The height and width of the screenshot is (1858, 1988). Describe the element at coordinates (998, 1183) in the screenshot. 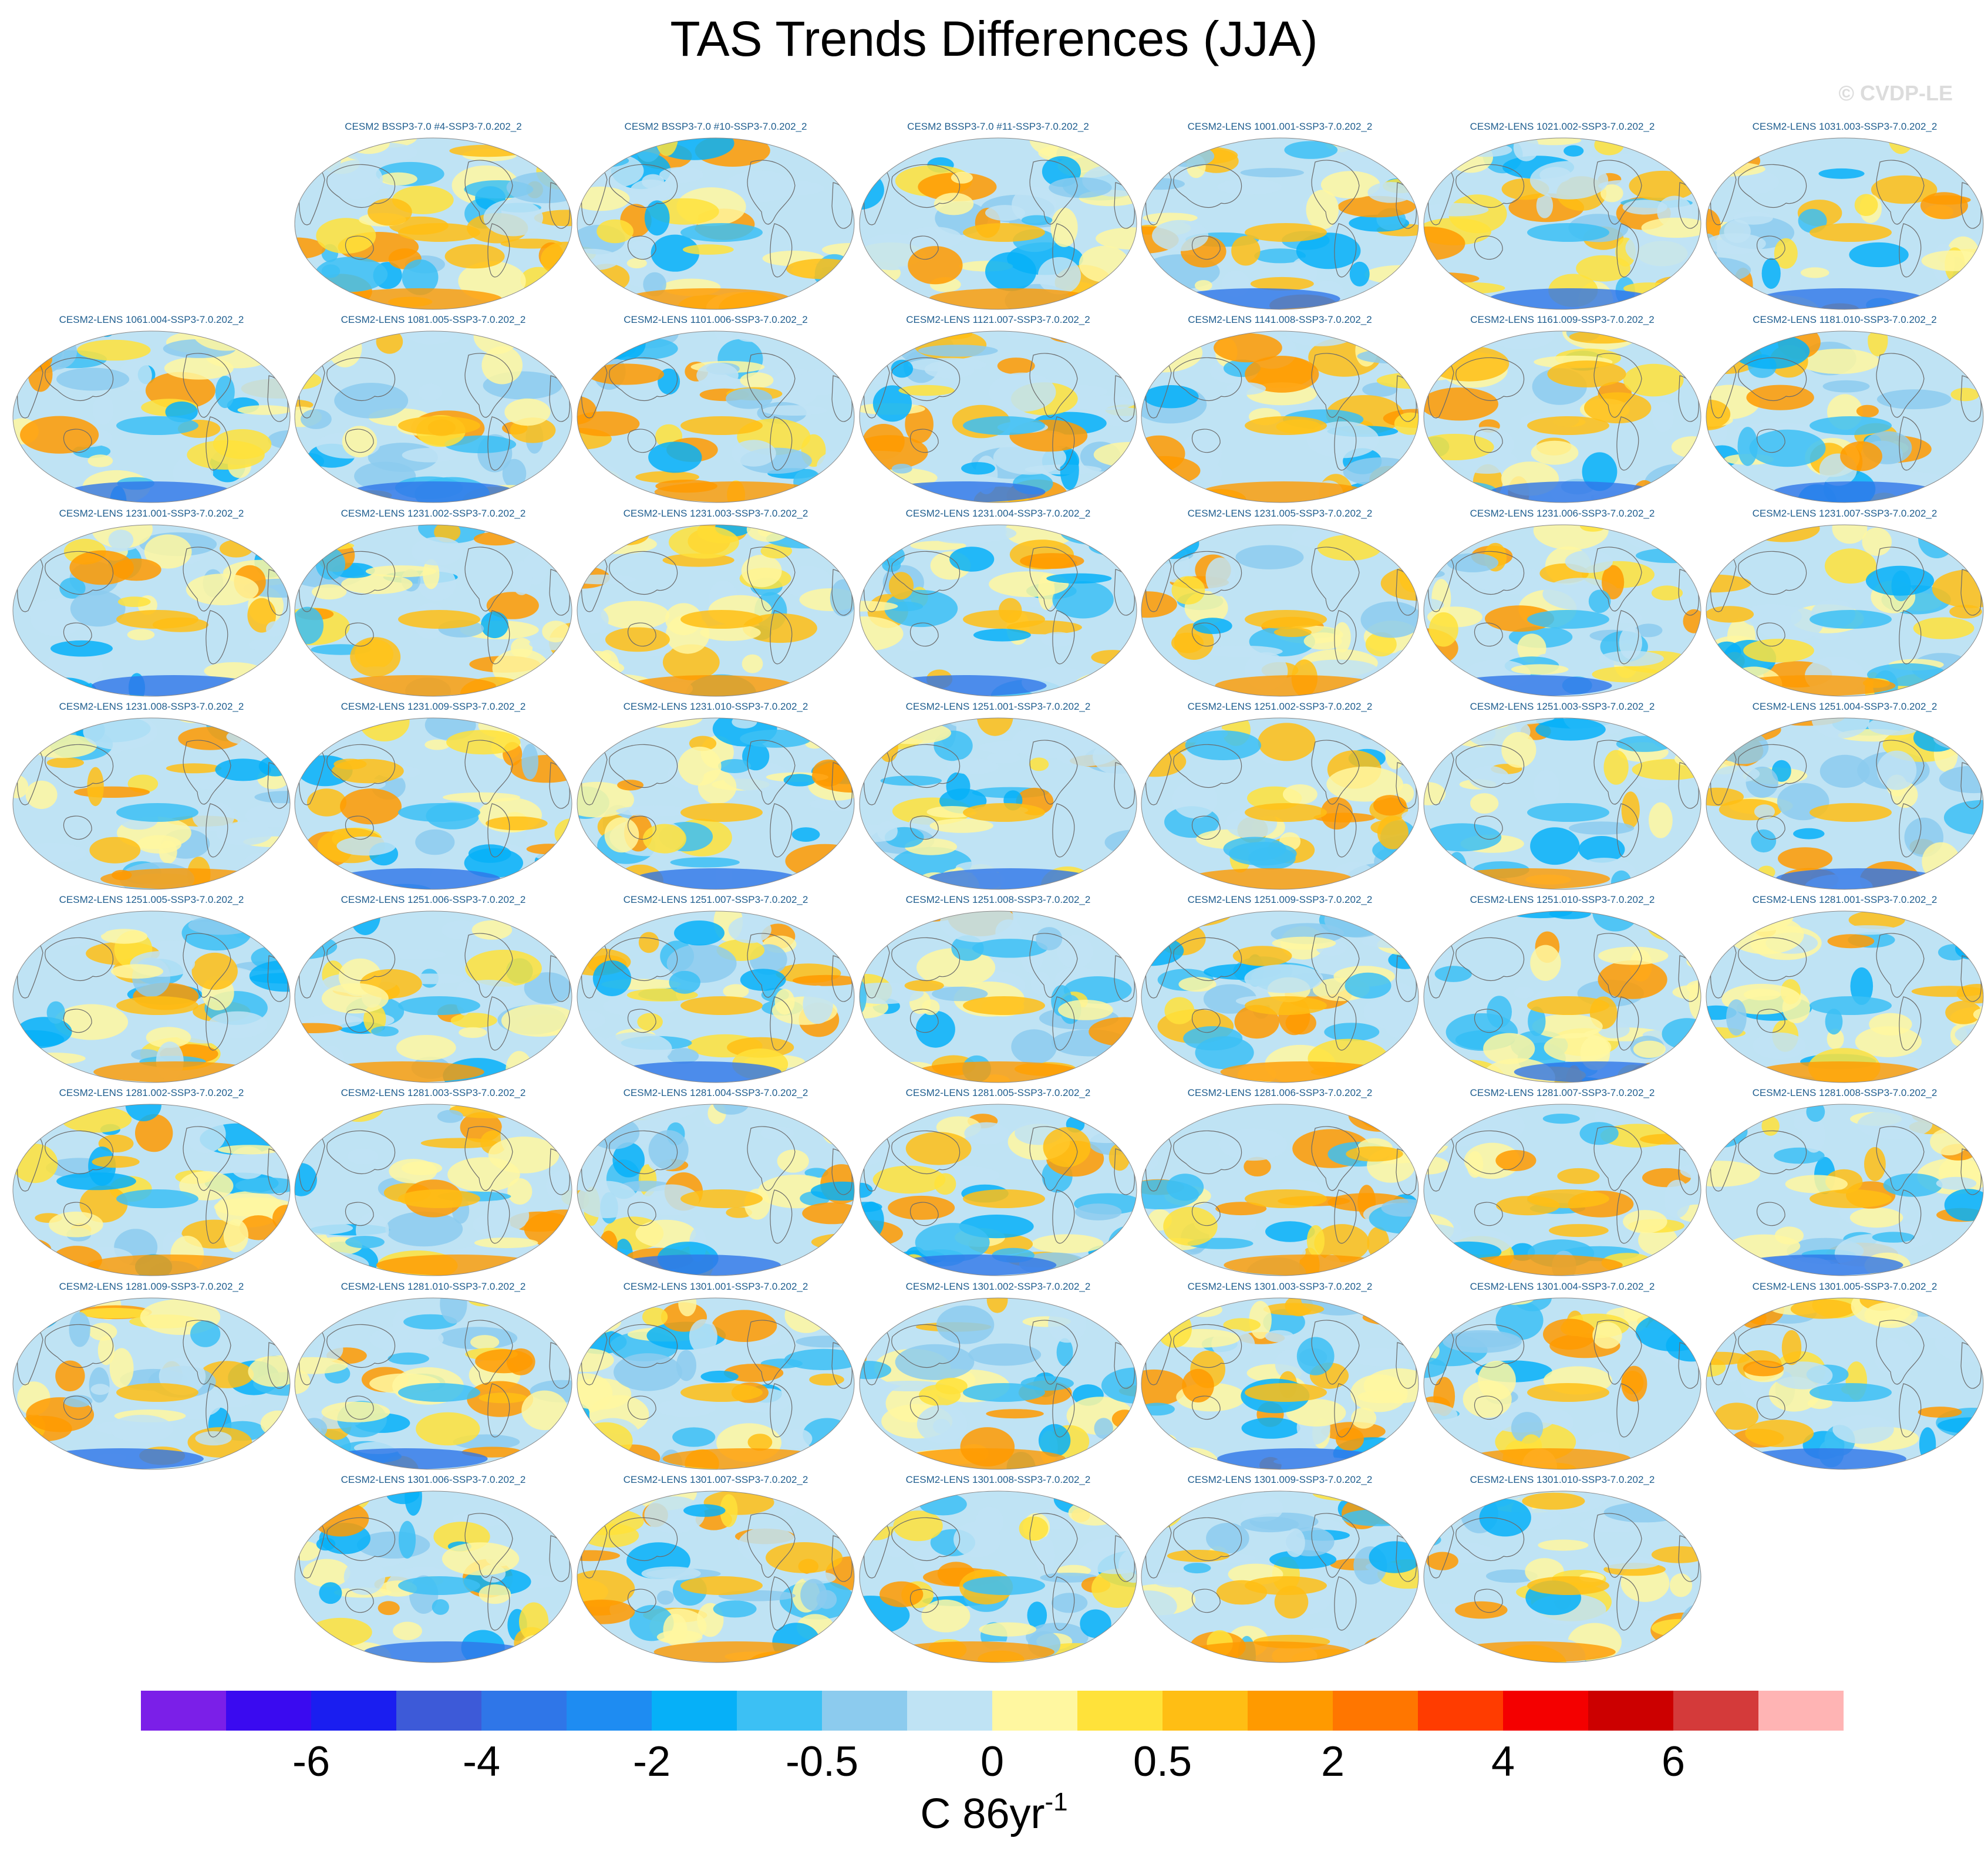

I see `map-panel: CESM2-LENS 1281.005-SSP3-7.0.202_2` at that location.